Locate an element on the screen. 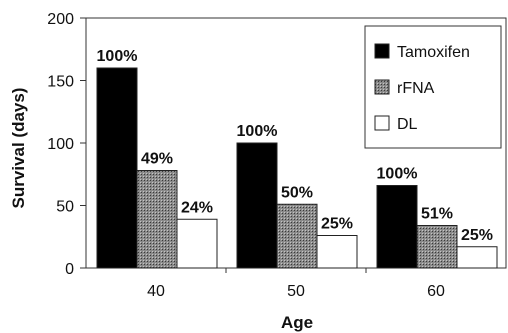  x-axis-title: Age is located at coordinates (297, 322).